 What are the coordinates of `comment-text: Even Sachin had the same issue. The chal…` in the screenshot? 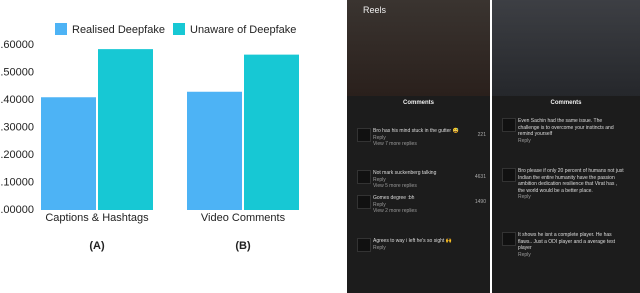 It's located at (566, 127).